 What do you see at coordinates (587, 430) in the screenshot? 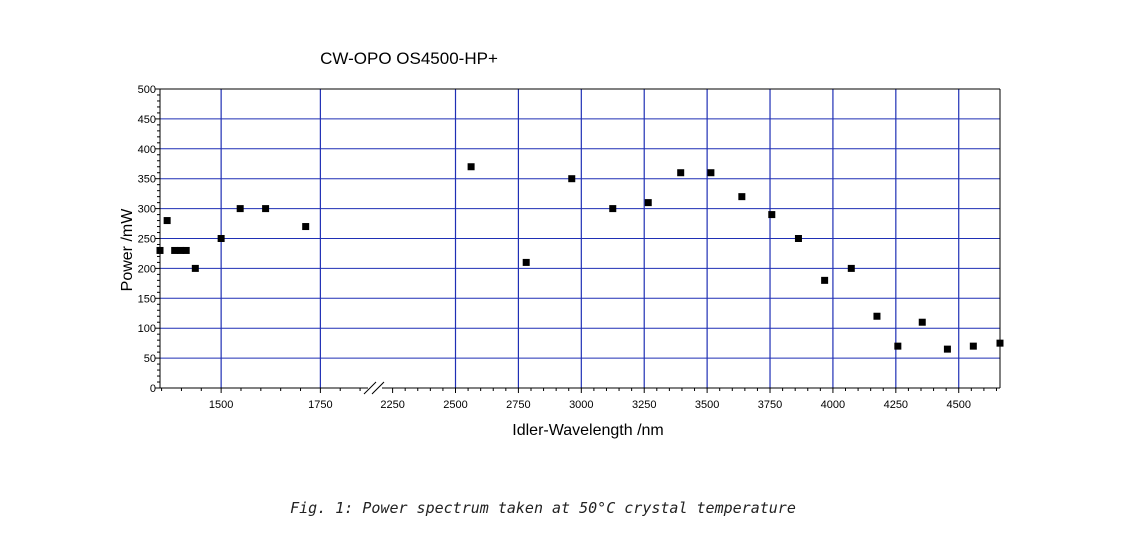
I see `x-axis-label: Idler-Wavelength /nm` at bounding box center [587, 430].